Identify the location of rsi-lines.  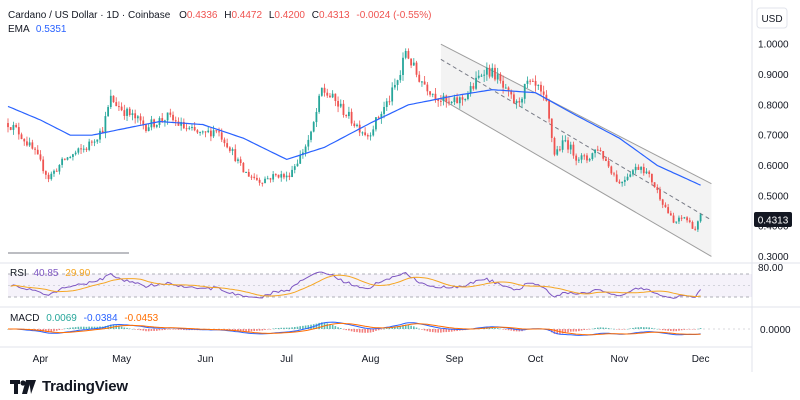
(355, 285).